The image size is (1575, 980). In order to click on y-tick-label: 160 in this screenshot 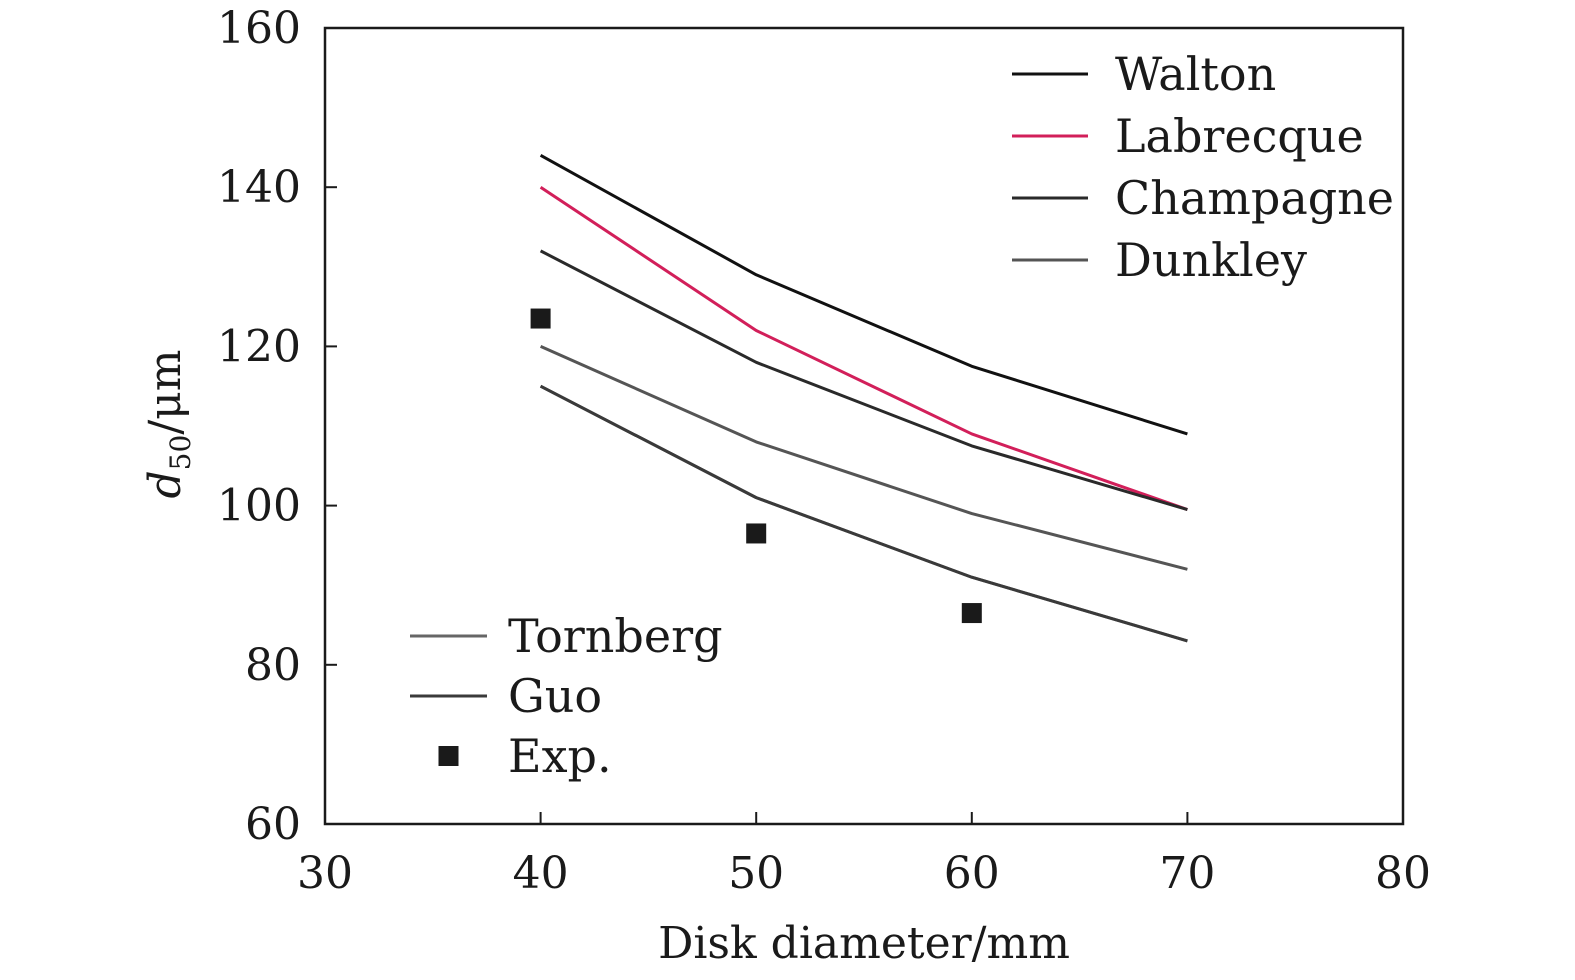, I will do `click(259, 28)`.